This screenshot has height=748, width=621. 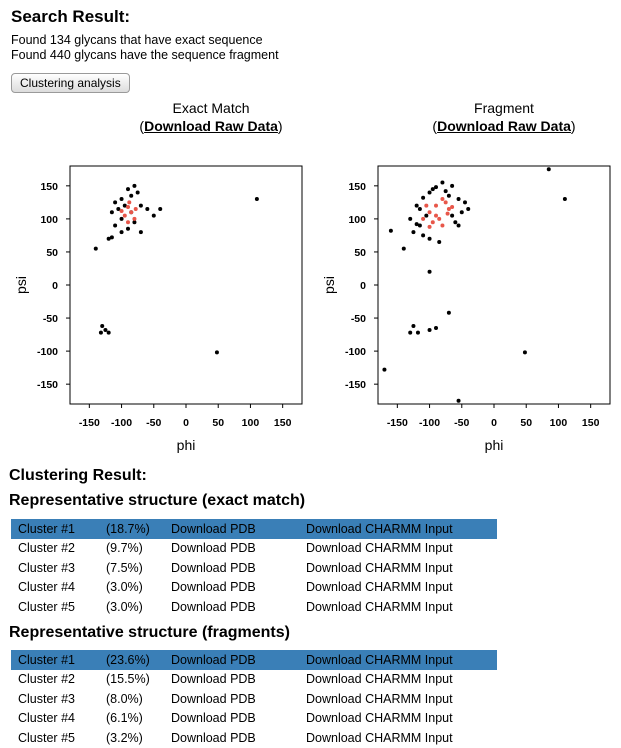 I want to click on cluster-label: Cluster #1, so click(x=58, y=660).